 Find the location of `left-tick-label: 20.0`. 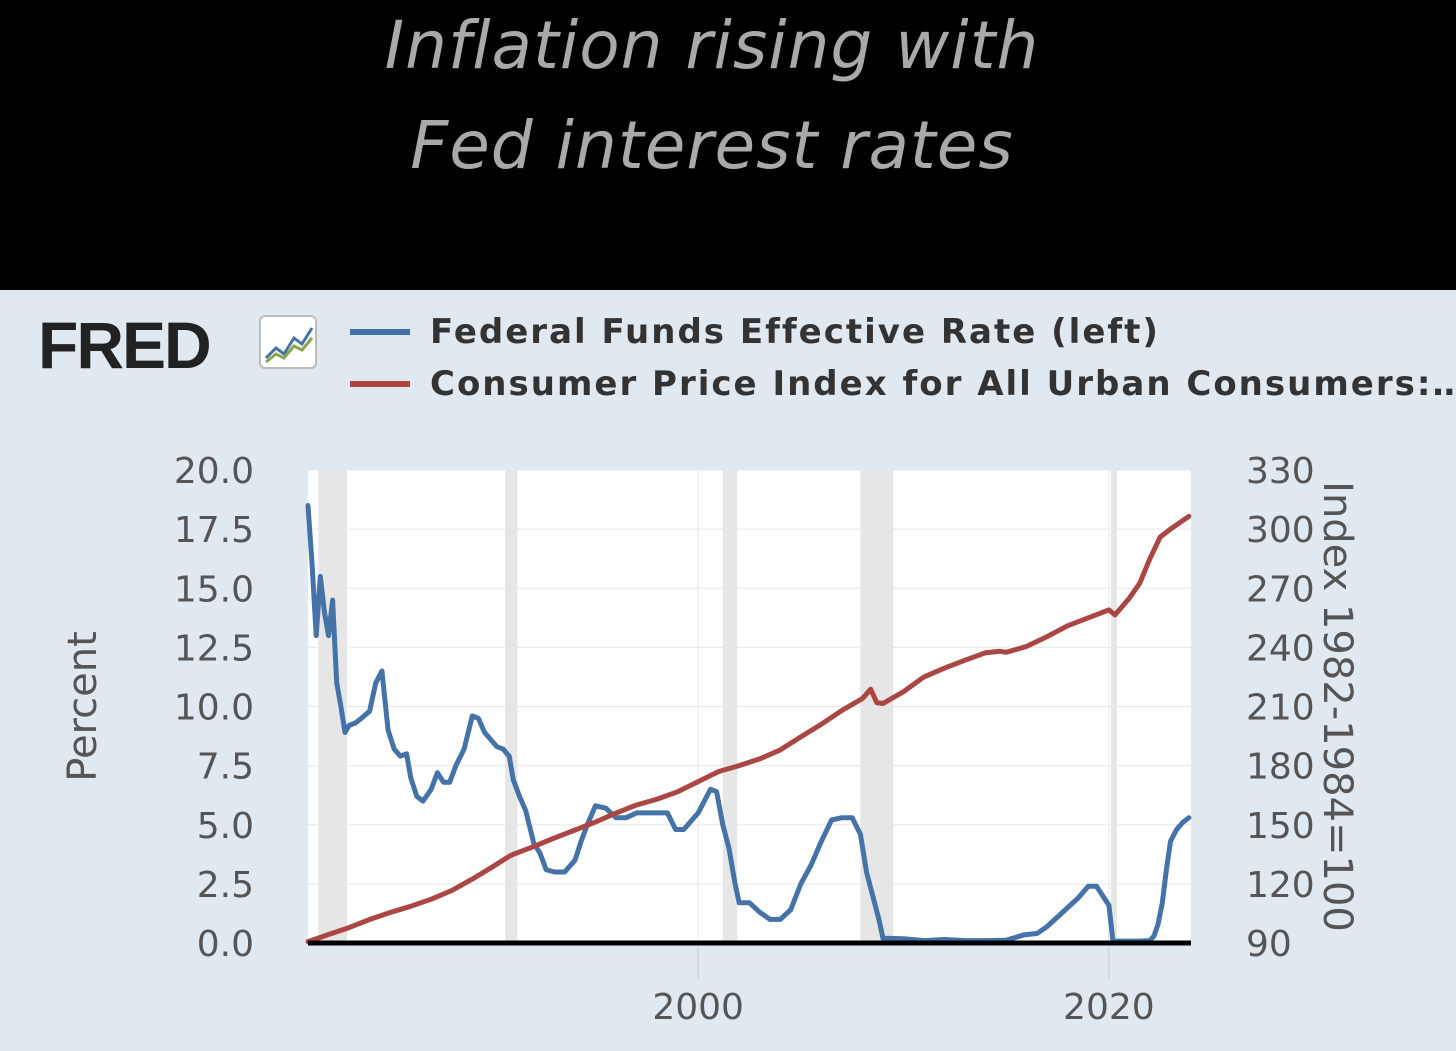

left-tick-label: 20.0 is located at coordinates (214, 471).